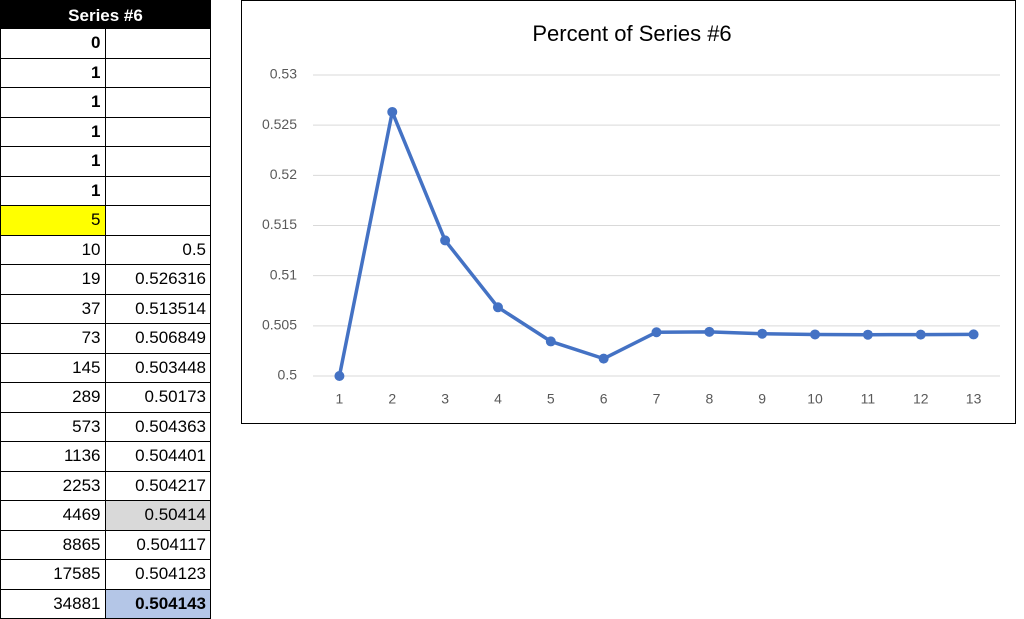 This screenshot has height=619, width=1024. What do you see at coordinates (815, 399) in the screenshot?
I see `x-tick-label: 10` at bounding box center [815, 399].